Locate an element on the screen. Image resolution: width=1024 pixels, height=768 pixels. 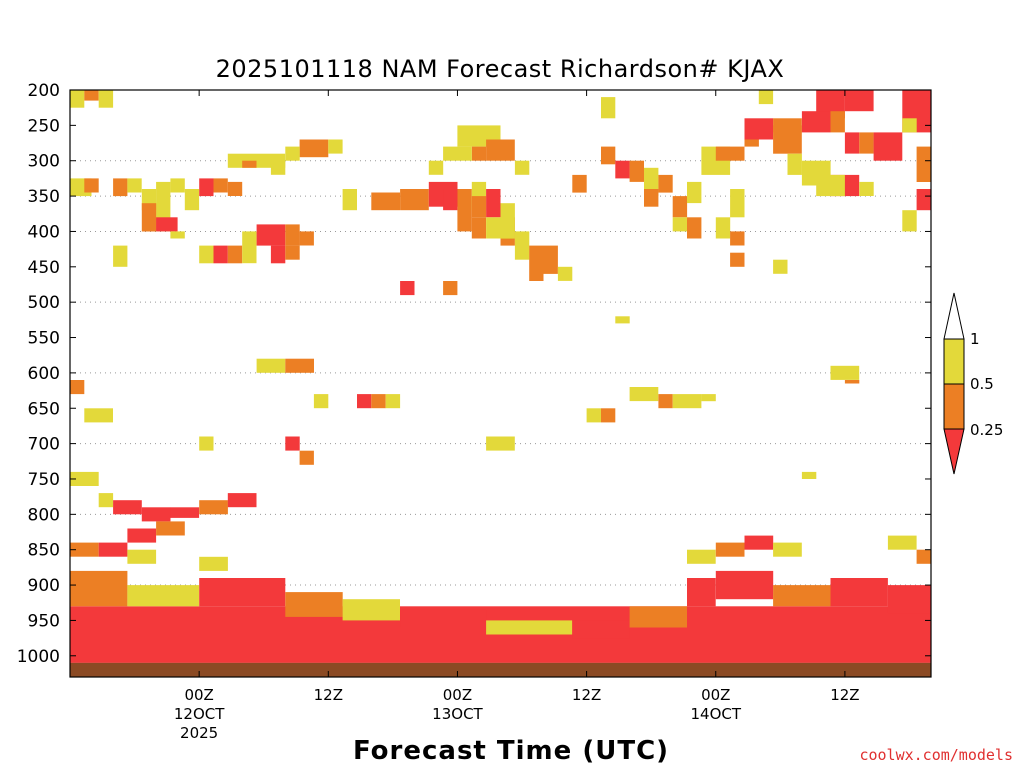
colorbar-legend: 1 0.5 0.25 is located at coordinates (973, 383).